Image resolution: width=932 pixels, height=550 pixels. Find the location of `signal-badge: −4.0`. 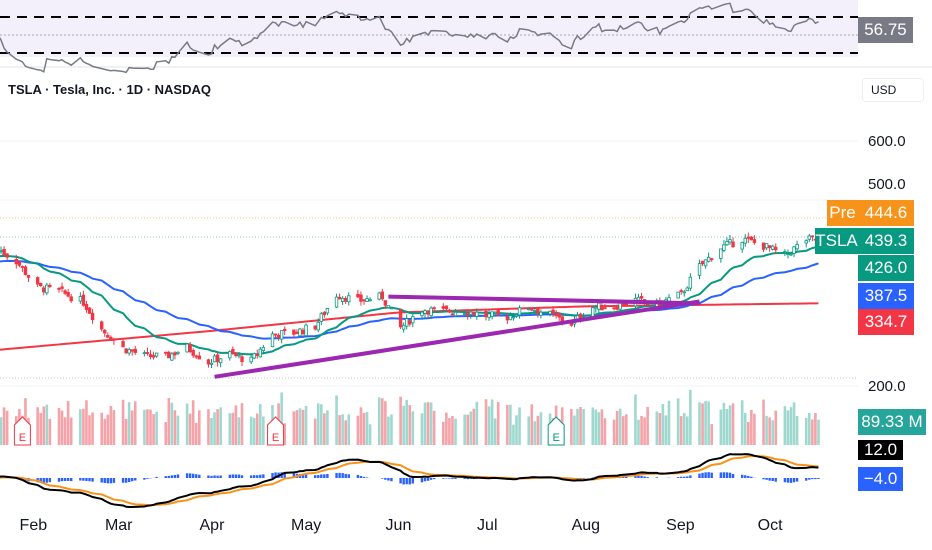

signal-badge: −4.0 is located at coordinates (880, 479).